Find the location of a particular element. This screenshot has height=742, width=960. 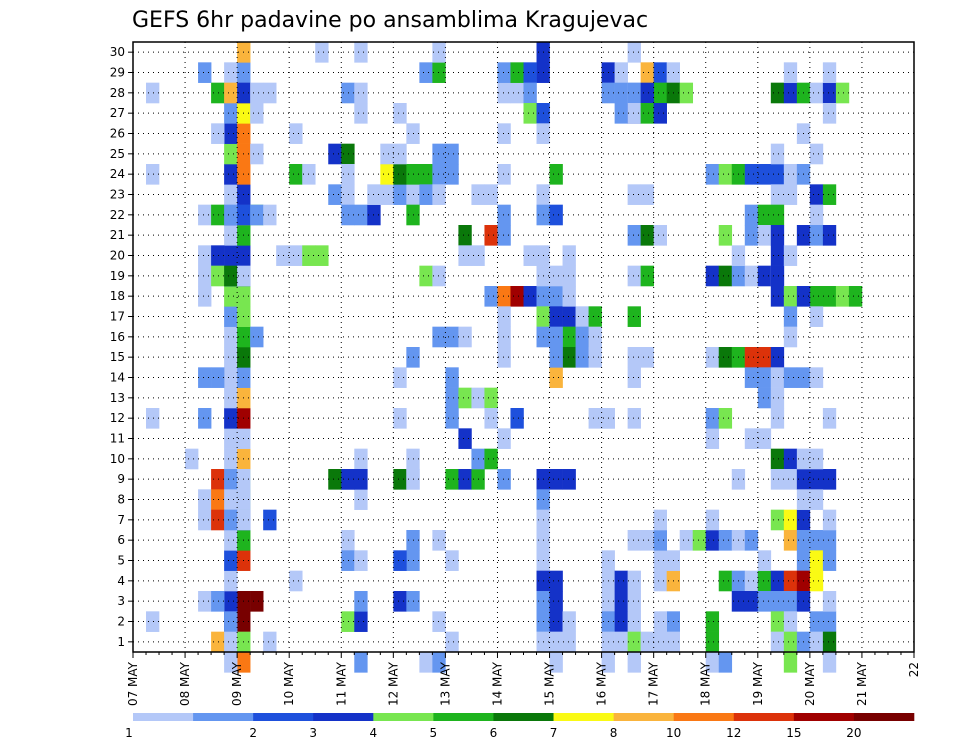

x-tick-label: 14 MAY is located at coordinates (497, 683).